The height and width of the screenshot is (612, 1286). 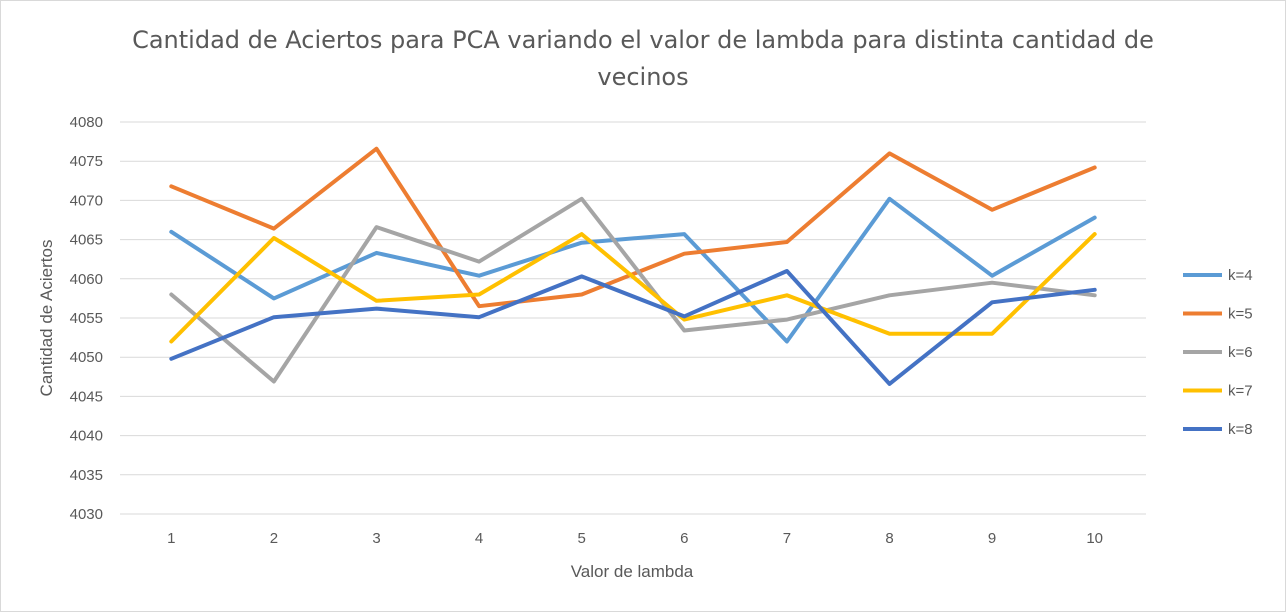 I want to click on y-tick-label: 4040, so click(x=86, y=436).